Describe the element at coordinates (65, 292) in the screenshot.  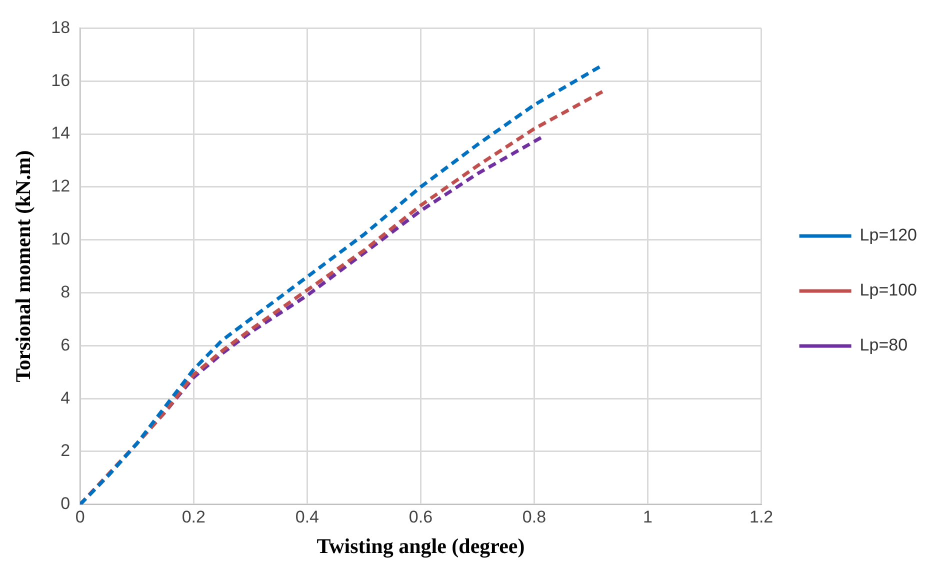
I see `y-tick-label: 8` at that location.